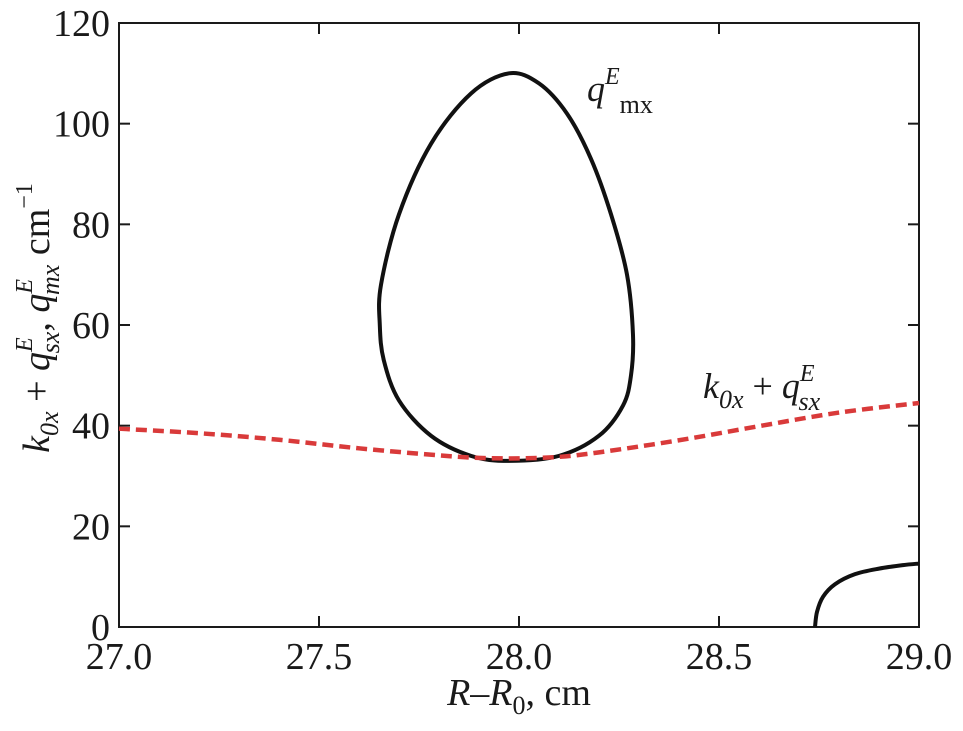 Image resolution: width=963 pixels, height=731 pixels. I want to click on curve-k0x-plus-q-sx, so click(519, 430).